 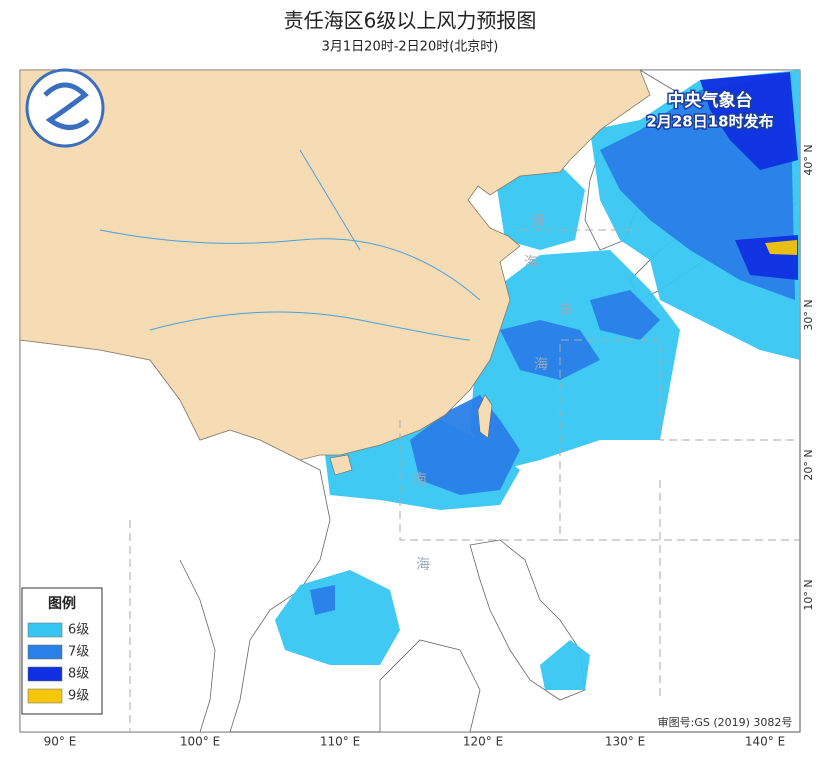 I want to click on peninsula-outline, so click(x=197, y=646).